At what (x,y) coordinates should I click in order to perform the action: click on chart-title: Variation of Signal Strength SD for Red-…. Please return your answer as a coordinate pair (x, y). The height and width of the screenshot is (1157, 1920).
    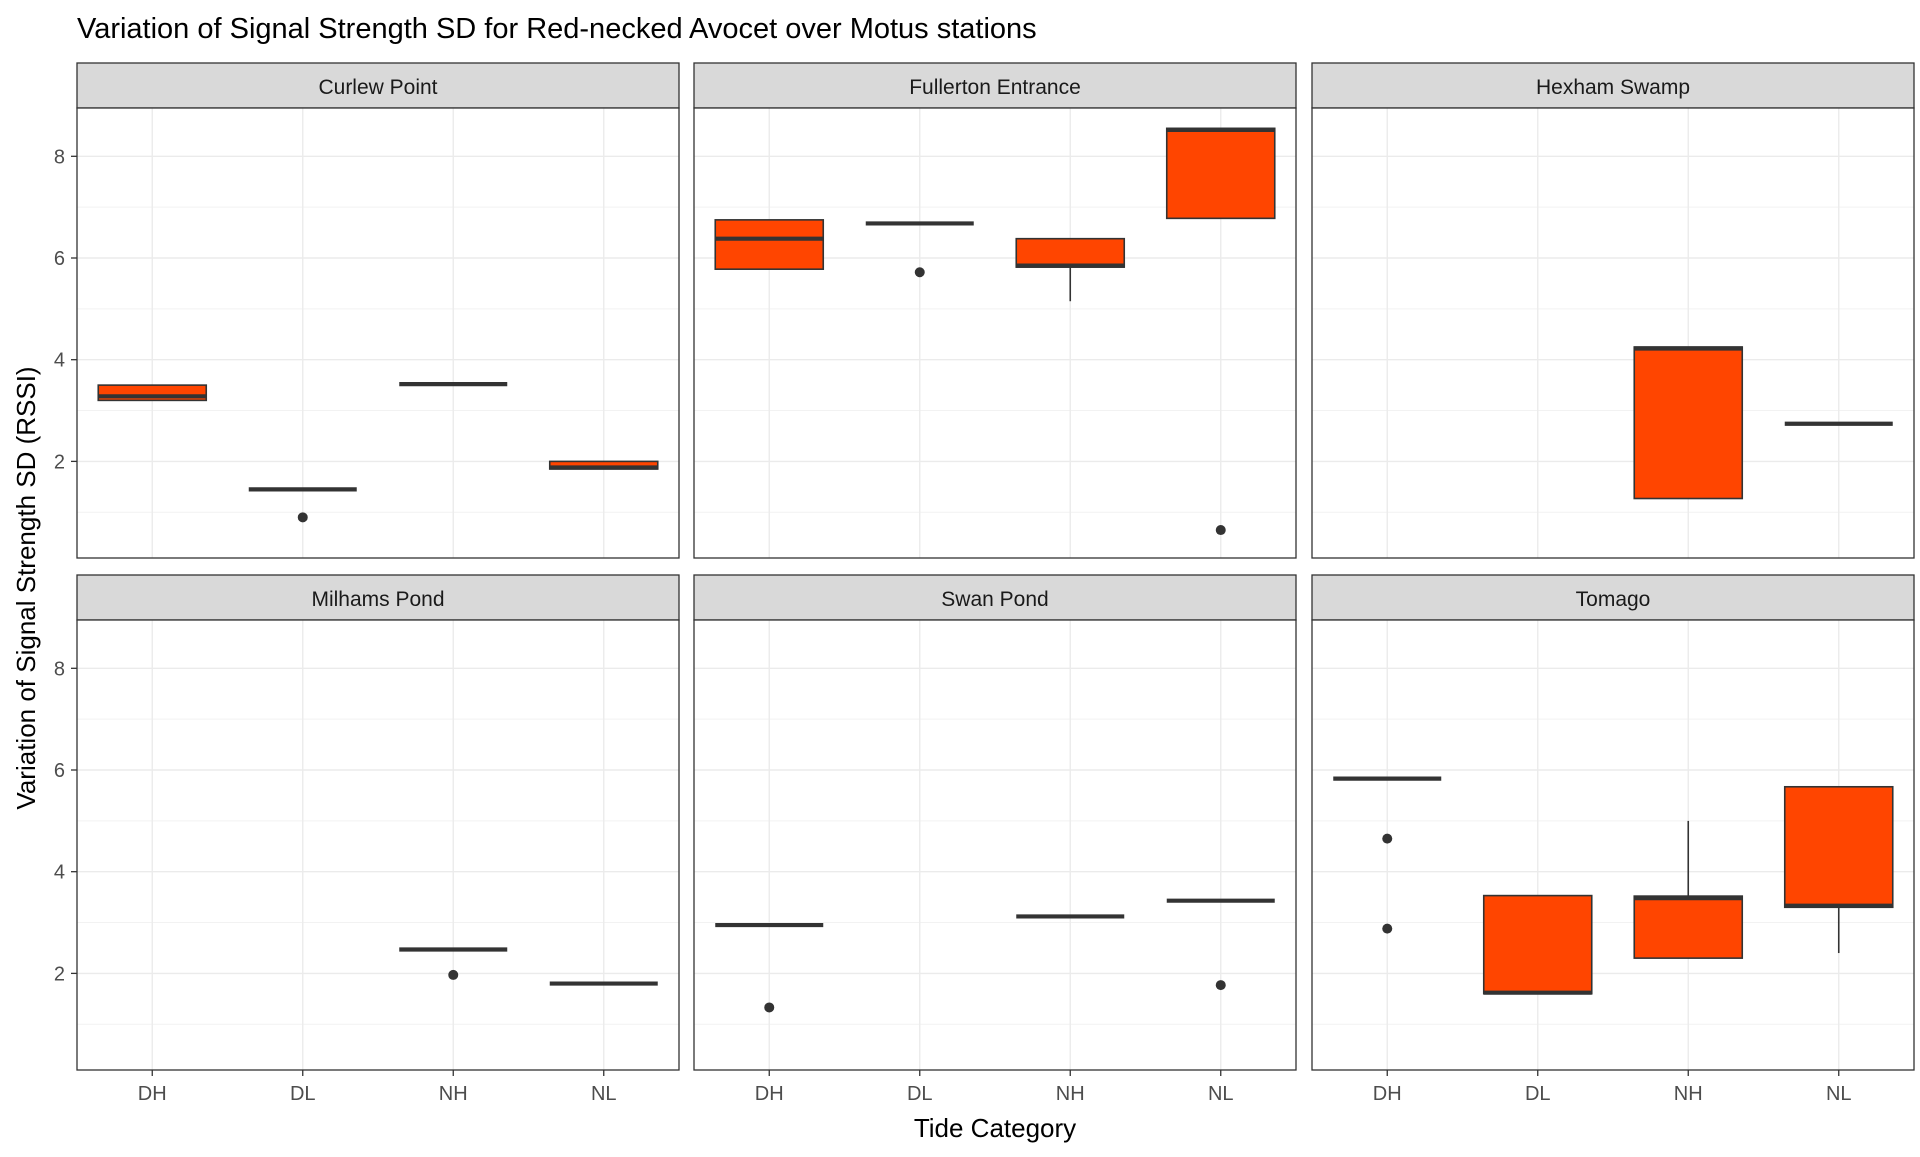
    Looking at the image, I should click on (557, 29).